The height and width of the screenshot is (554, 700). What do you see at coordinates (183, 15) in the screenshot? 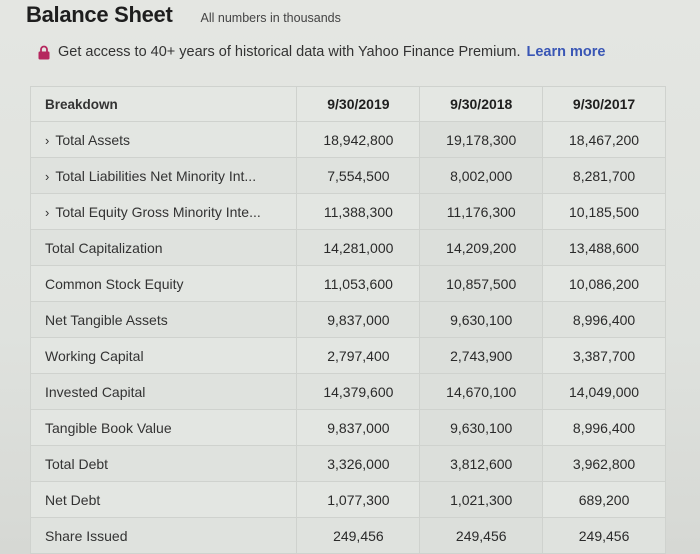
I see `page-header: Balance Sheet All numbers in thousands` at bounding box center [183, 15].